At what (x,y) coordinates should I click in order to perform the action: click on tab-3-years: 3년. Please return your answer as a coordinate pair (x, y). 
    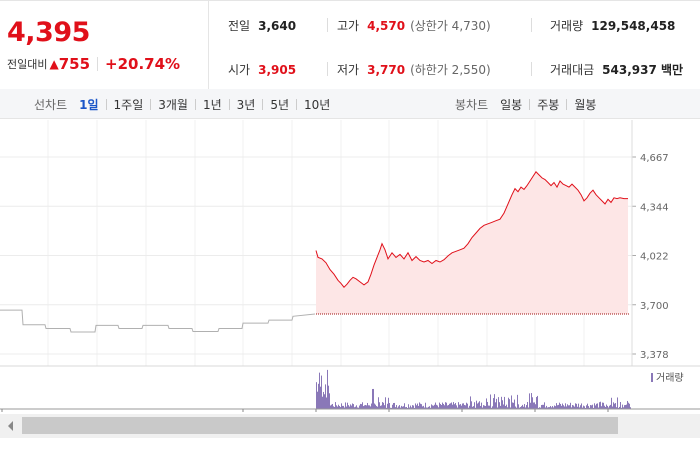
    Looking at the image, I should click on (246, 105).